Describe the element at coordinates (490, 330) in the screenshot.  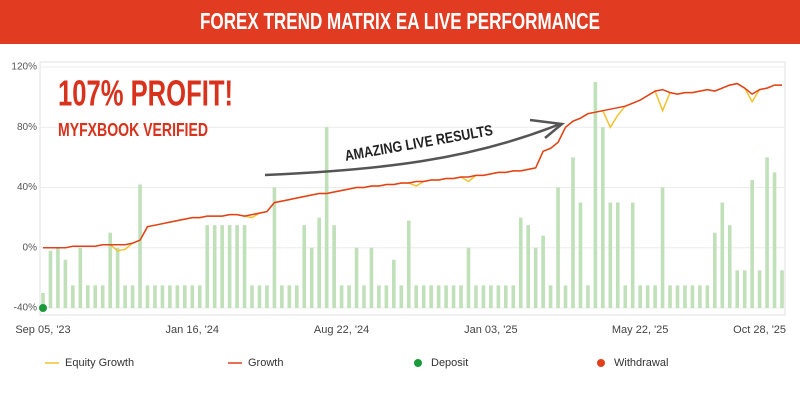
I see `x-tick-label: Jan 03, '25` at that location.